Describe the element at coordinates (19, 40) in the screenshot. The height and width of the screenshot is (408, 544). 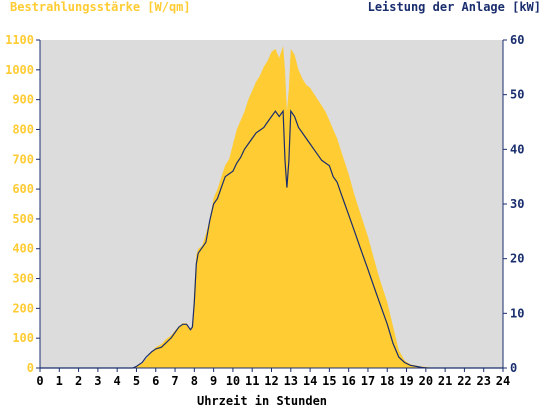
I see `left-tick-label: 1100` at that location.